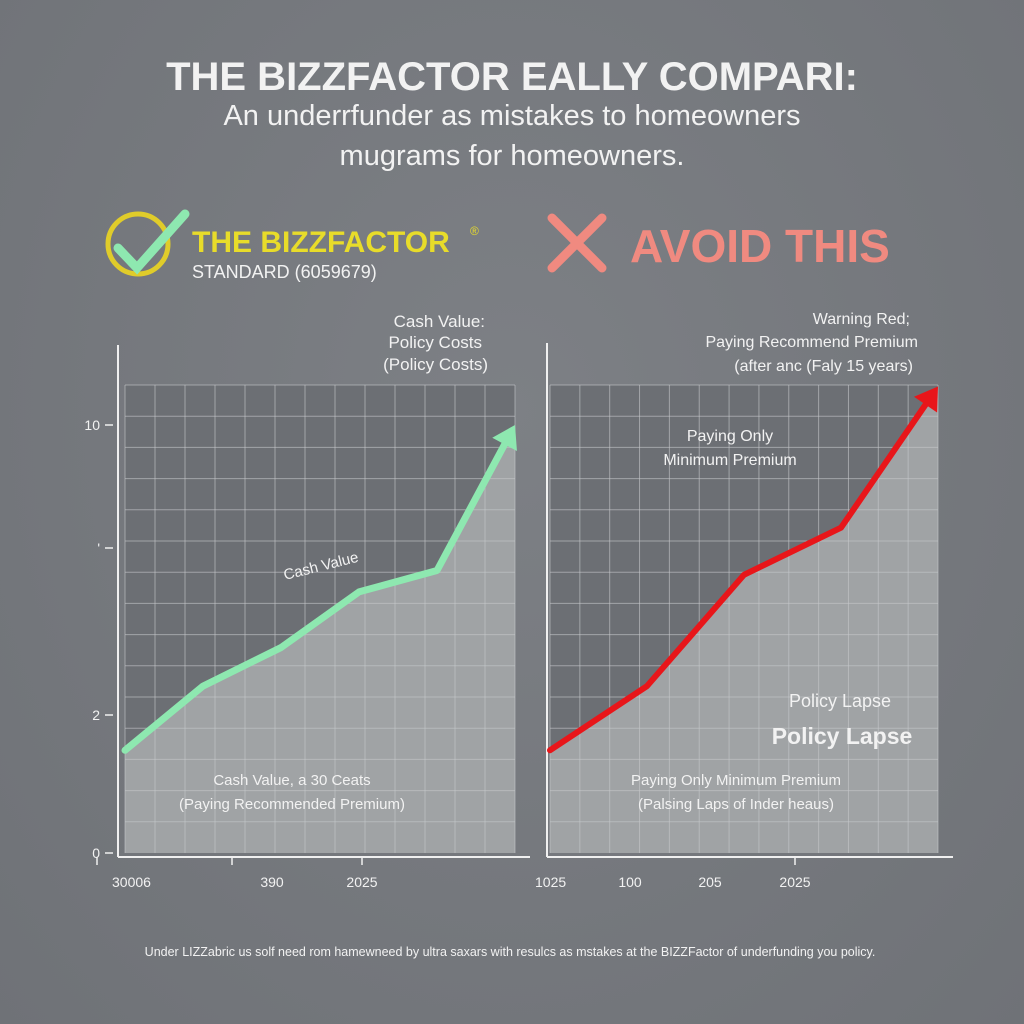  Describe the element at coordinates (512, 77) in the screenshot. I see `page-title: THE BIZZFACTOR EALLY COMPARI:` at that location.